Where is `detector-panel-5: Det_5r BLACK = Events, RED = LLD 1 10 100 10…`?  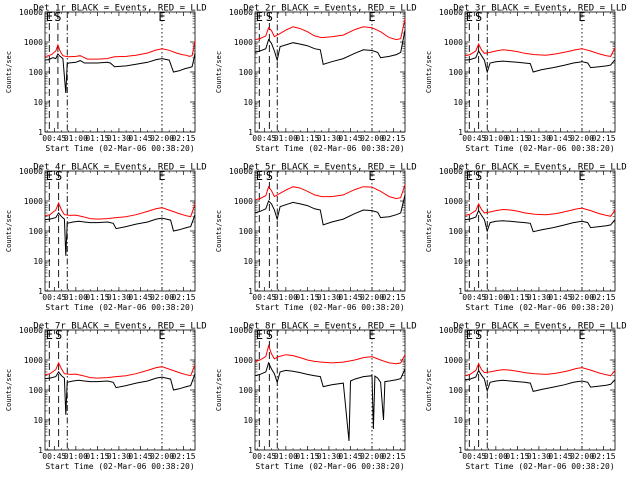
detector-panel-5: Det_5r BLACK = Events, RED = LLD 1 10 100 10… is located at coordinates (316, 238).